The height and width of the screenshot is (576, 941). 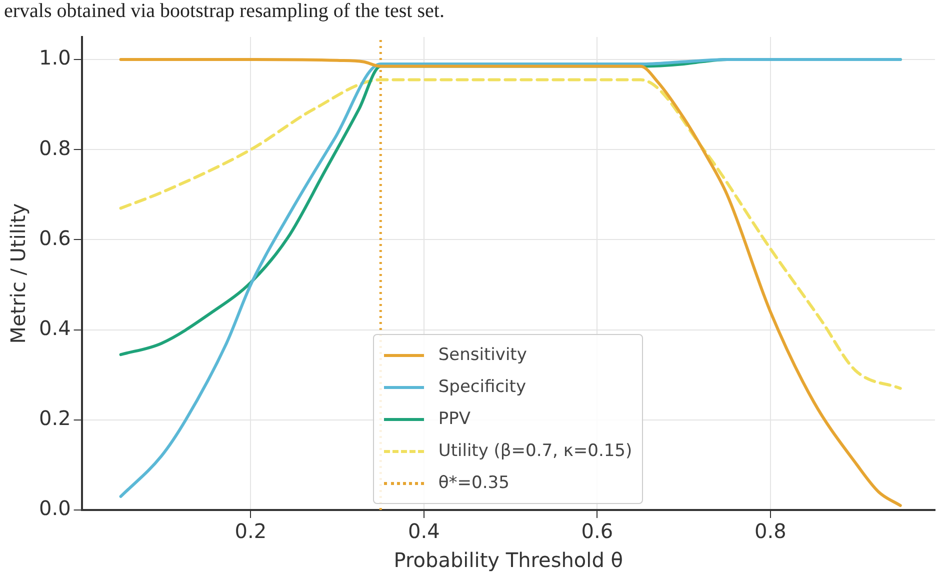 I want to click on y-tick-label: 0.4, so click(x=54, y=328).